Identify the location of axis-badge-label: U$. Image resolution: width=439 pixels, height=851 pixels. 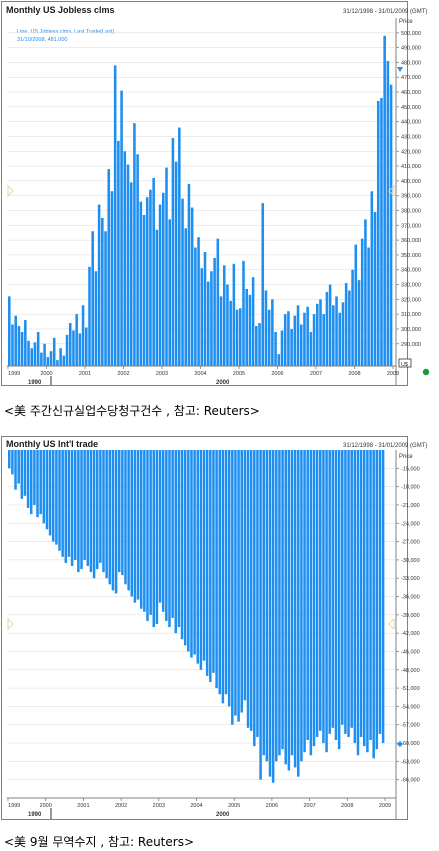
(404, 365).